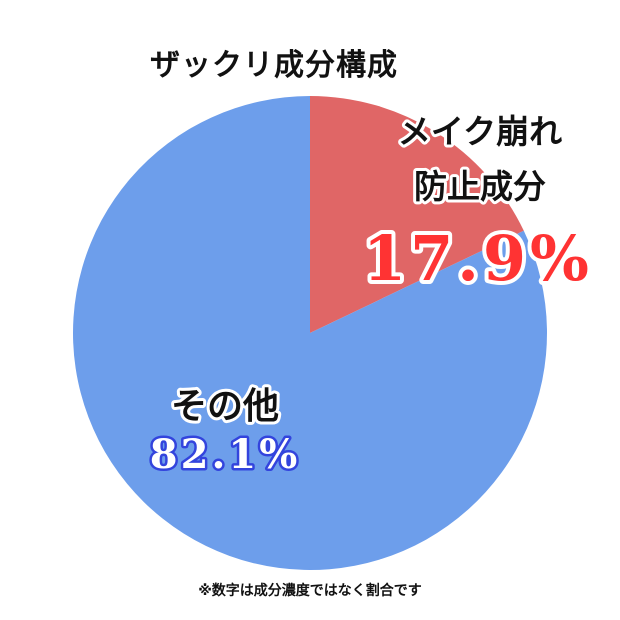 The image size is (620, 620). Describe the element at coordinates (274, 65) in the screenshot. I see `chart-title: ザックリ成分構成` at that location.